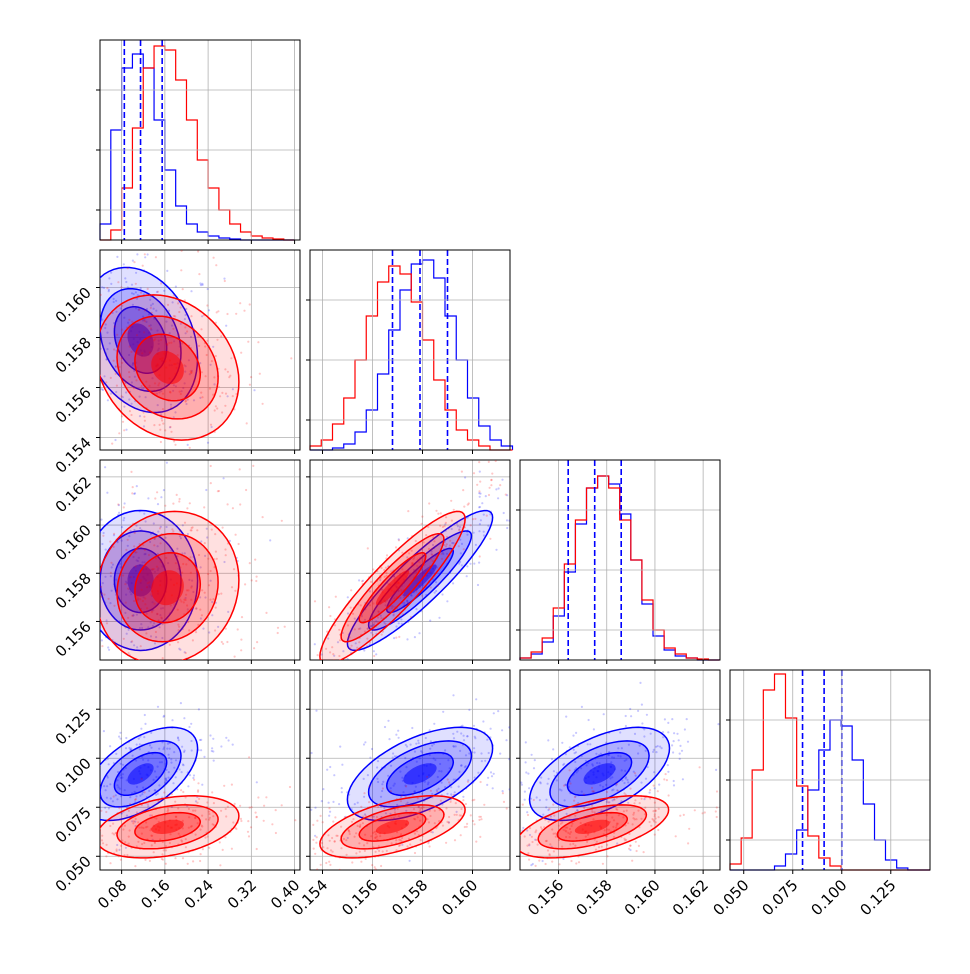 The width and height of the screenshot is (970, 974). I want to click on contour-red, so click(392, 827).